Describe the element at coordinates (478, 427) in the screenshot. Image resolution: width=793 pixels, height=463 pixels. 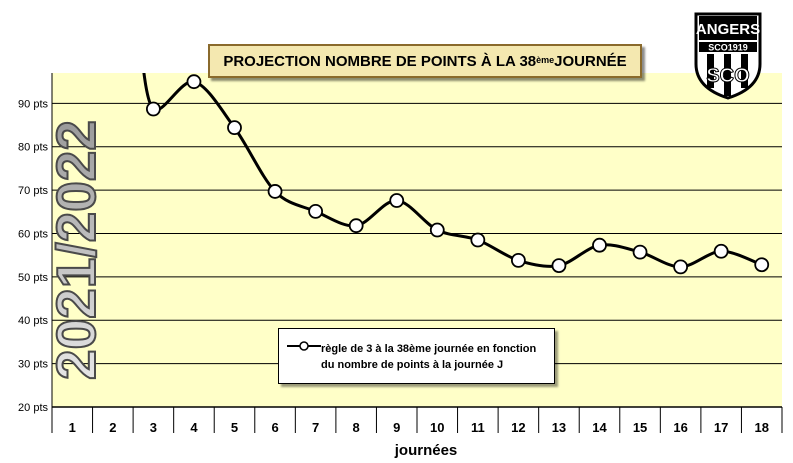
I see `x-tick-label: 11` at that location.